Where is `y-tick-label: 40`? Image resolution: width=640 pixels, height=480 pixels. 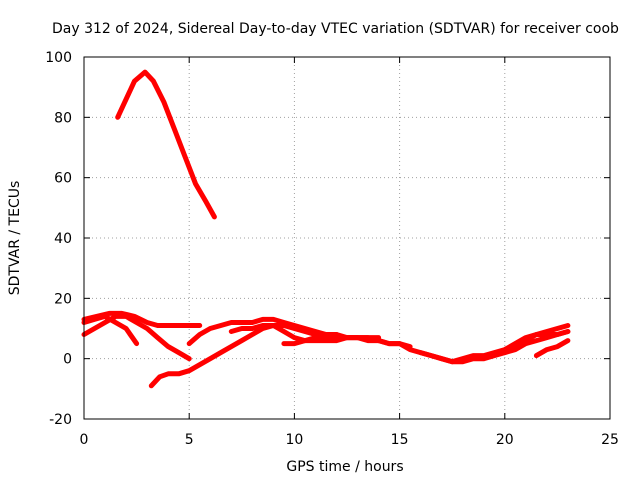 y-tick-label: 40 is located at coordinates (63, 239).